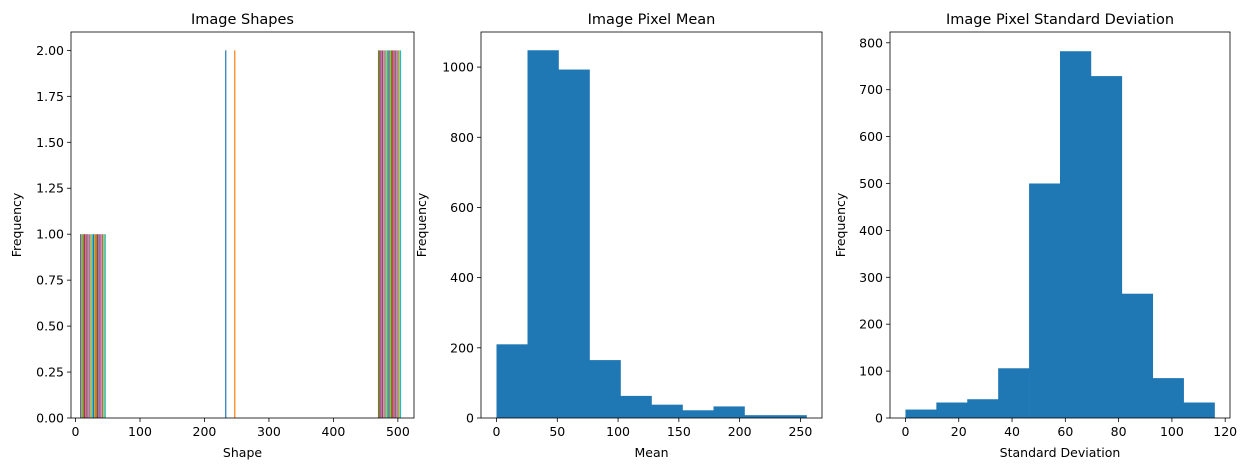 The image size is (1251, 470). Describe the element at coordinates (1225, 431) in the screenshot. I see `x-tick-label: 120` at that location.